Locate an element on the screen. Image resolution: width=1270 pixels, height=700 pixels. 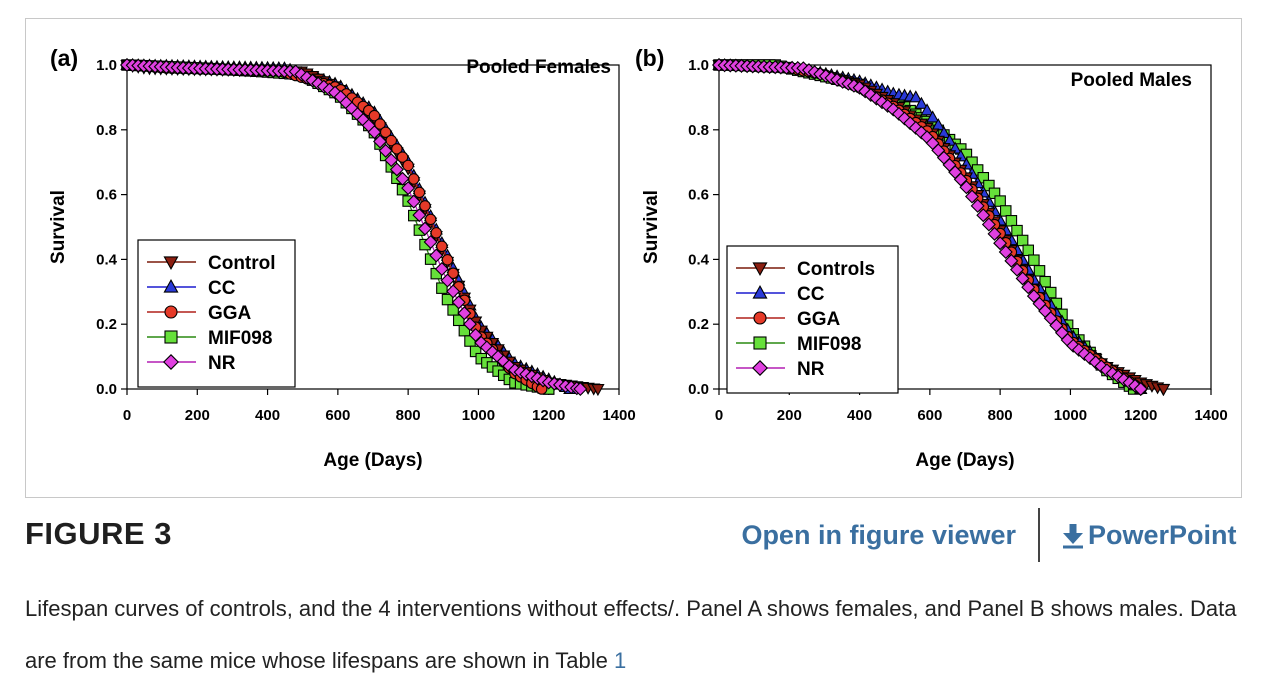
legend-label: Controls is located at coordinates (836, 269).